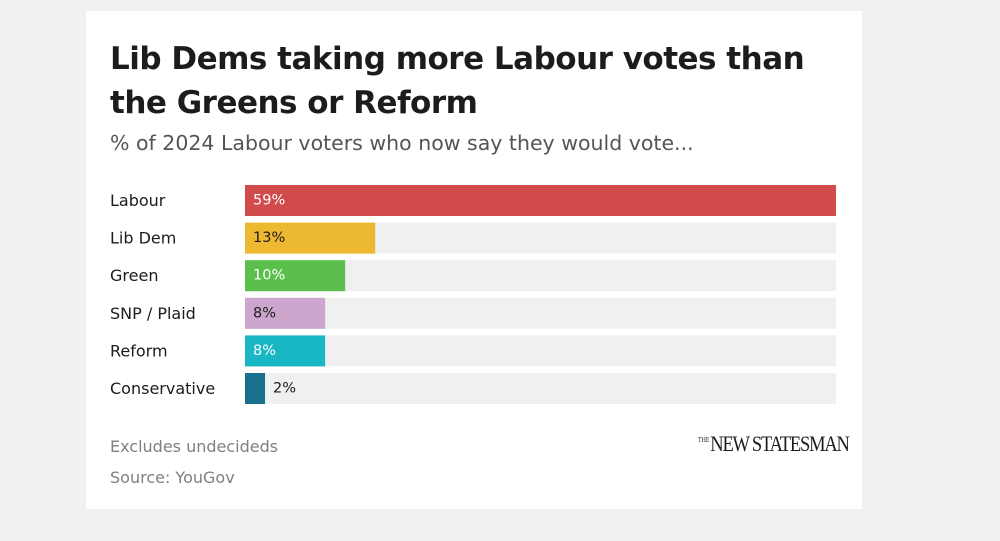 Image resolution: width=1000 pixels, height=541 pixels. What do you see at coordinates (264, 313) in the screenshot?
I see `value-label-snp-plaid: 8%` at bounding box center [264, 313].